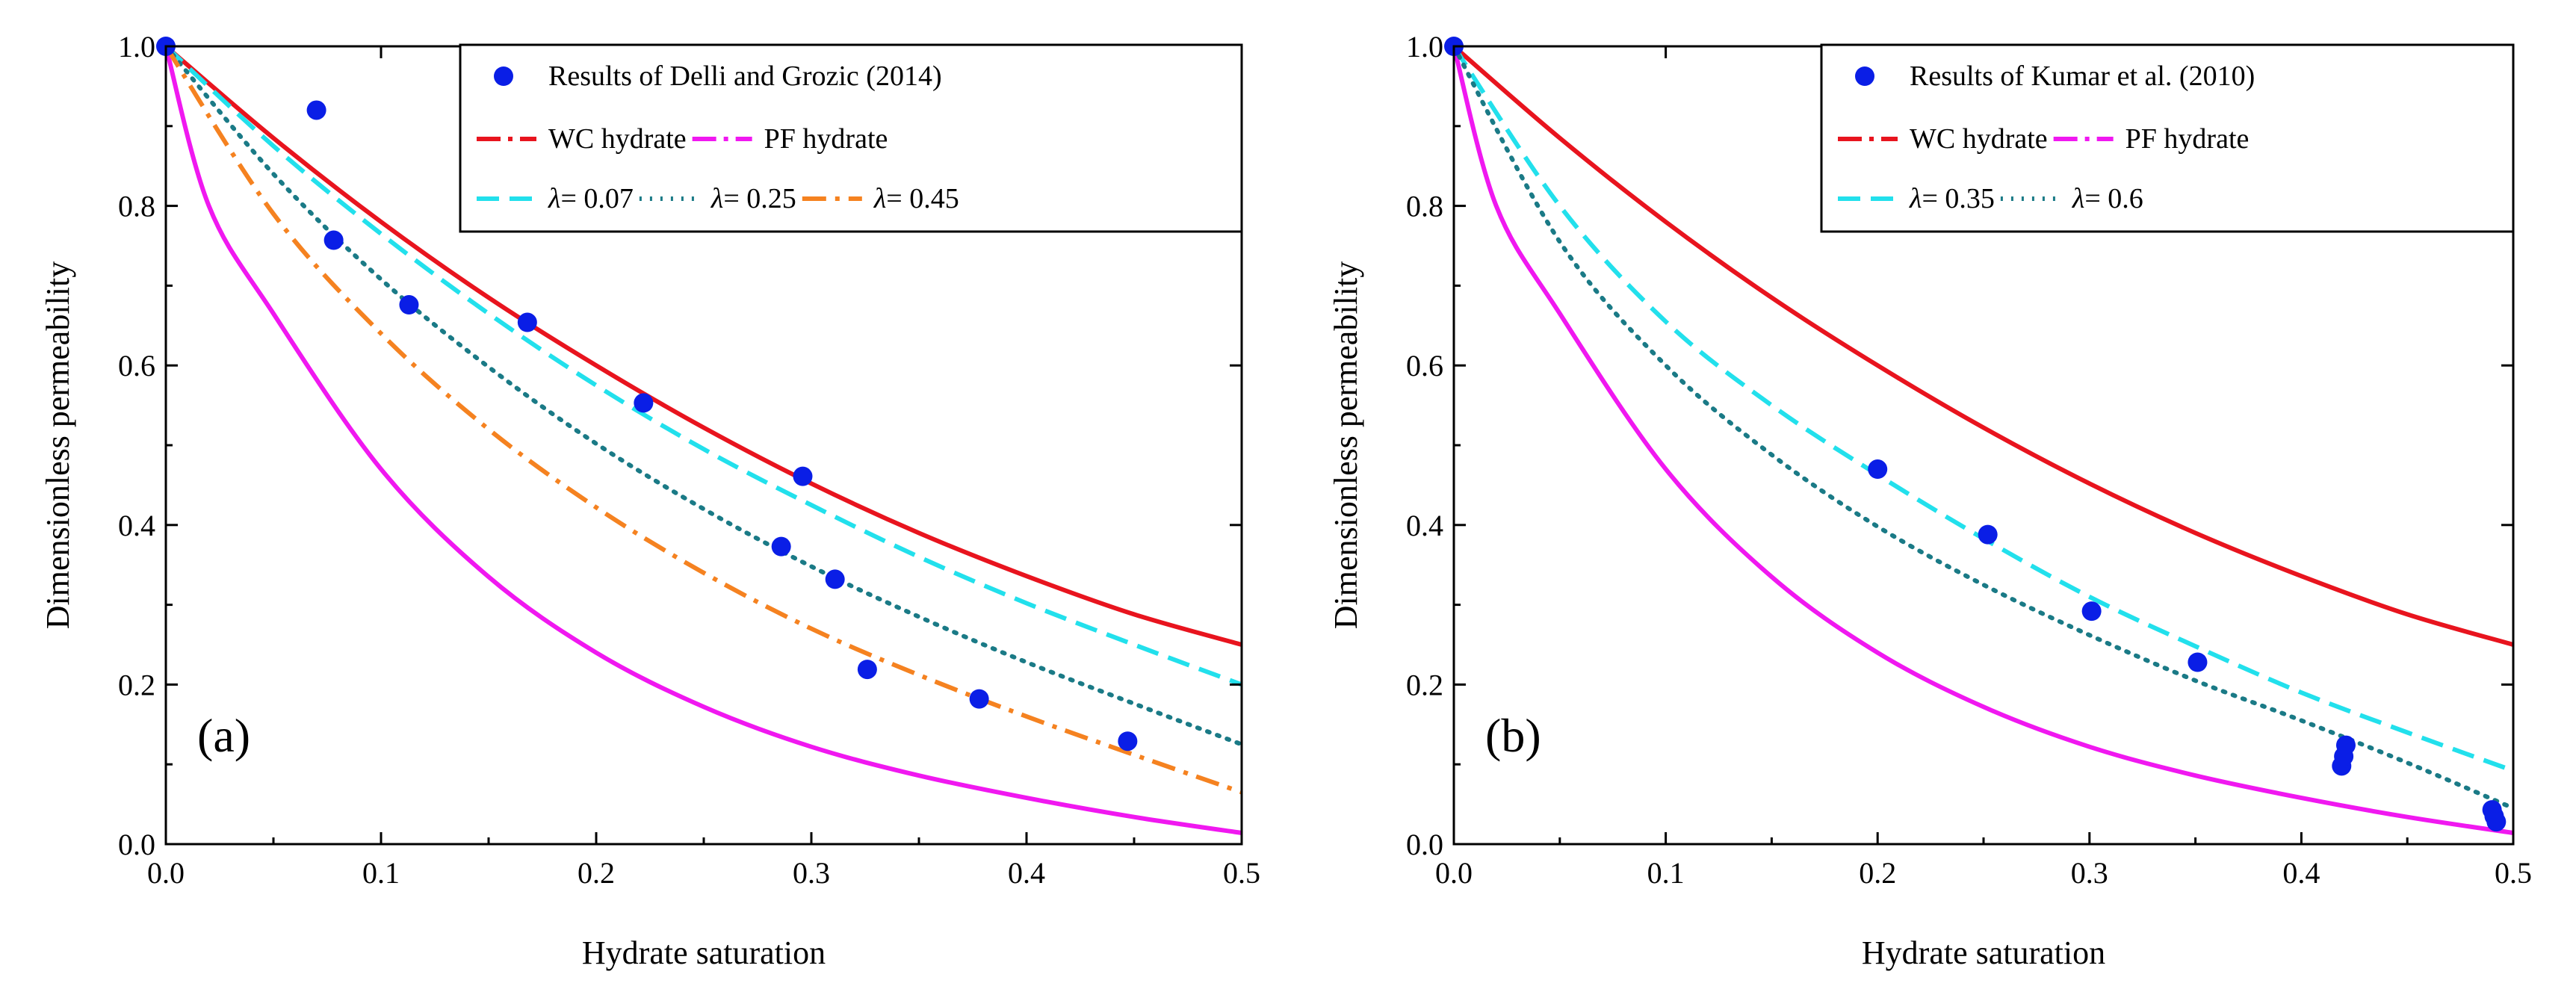 The height and width of the screenshot is (1001, 2576). Describe the element at coordinates (2107, 198) in the screenshot. I see `legend-label: λ= 0.6` at that location.